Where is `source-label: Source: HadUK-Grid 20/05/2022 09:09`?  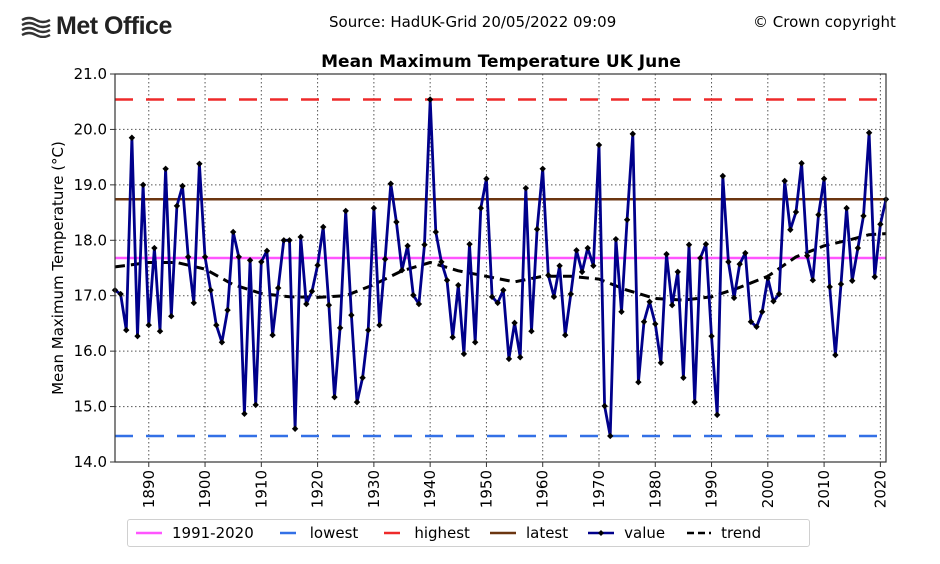 source-label: Source: HadUK-Grid 20/05/2022 09:09 is located at coordinates (473, 22).